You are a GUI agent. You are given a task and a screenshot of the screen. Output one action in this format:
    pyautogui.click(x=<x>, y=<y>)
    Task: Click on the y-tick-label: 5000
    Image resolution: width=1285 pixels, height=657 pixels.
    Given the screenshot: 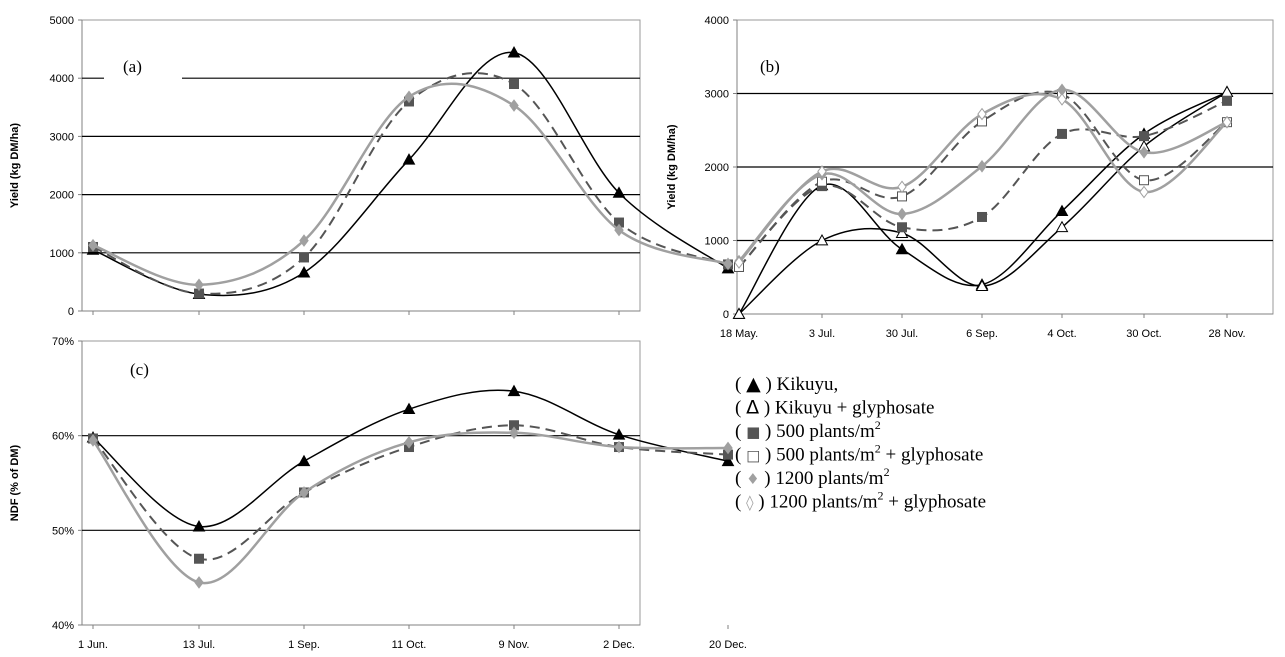 What is the action you would take?
    pyautogui.click(x=62, y=21)
    